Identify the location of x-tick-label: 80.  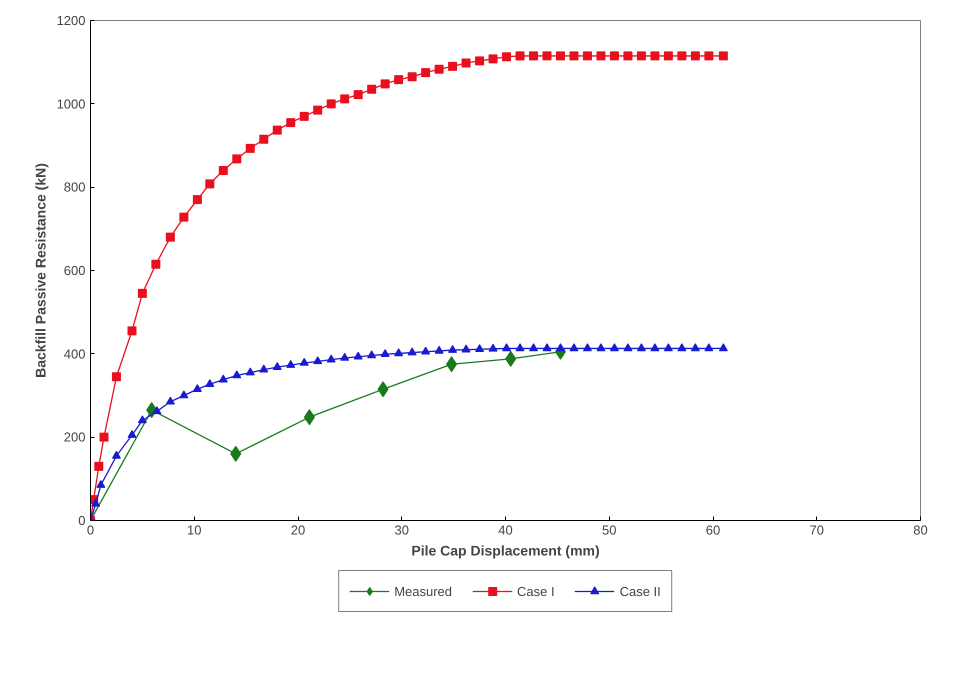
(920, 530).